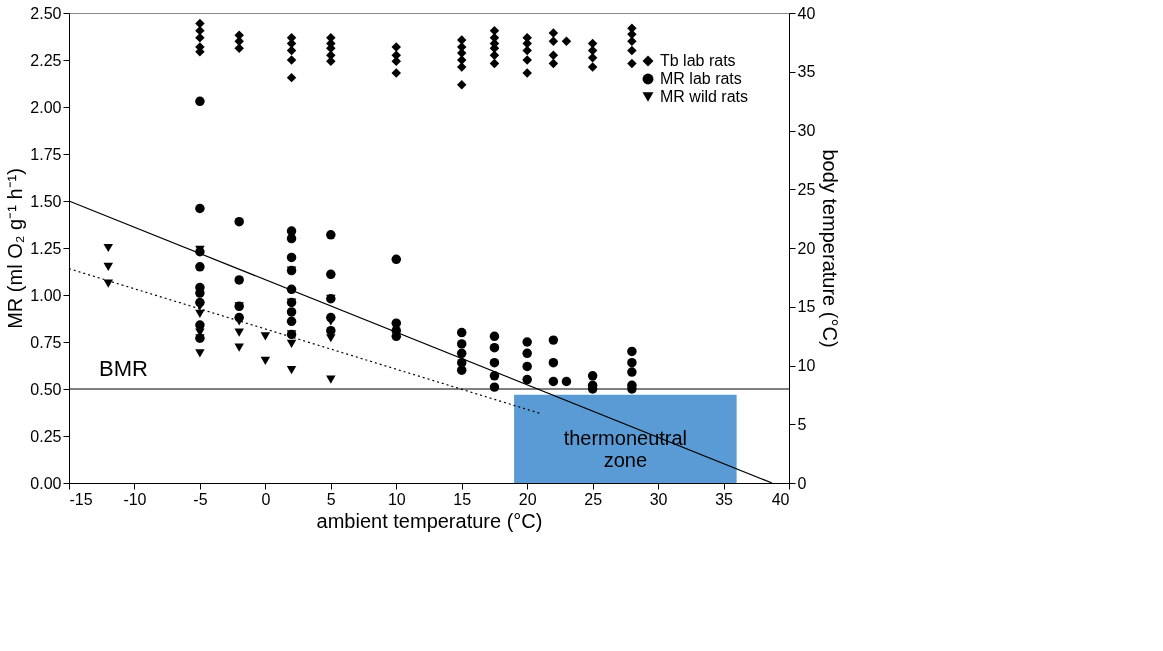  What do you see at coordinates (802, 424) in the screenshot?
I see `y2-tick-label: 5` at bounding box center [802, 424].